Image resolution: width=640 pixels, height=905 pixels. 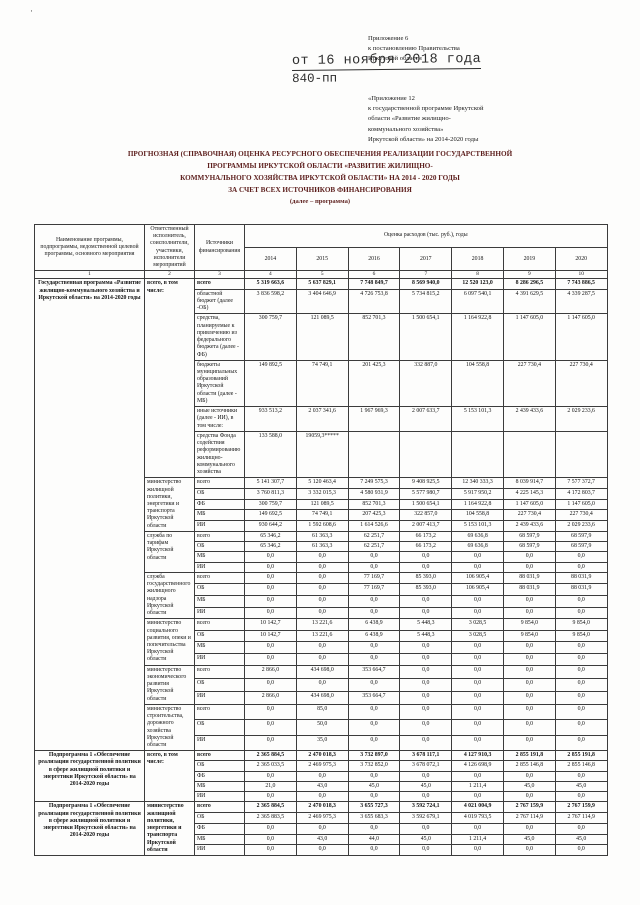 What do you see at coordinates (529, 337) in the screenshot?
I see `value-cell: 1 147 605,0` at bounding box center [529, 337].